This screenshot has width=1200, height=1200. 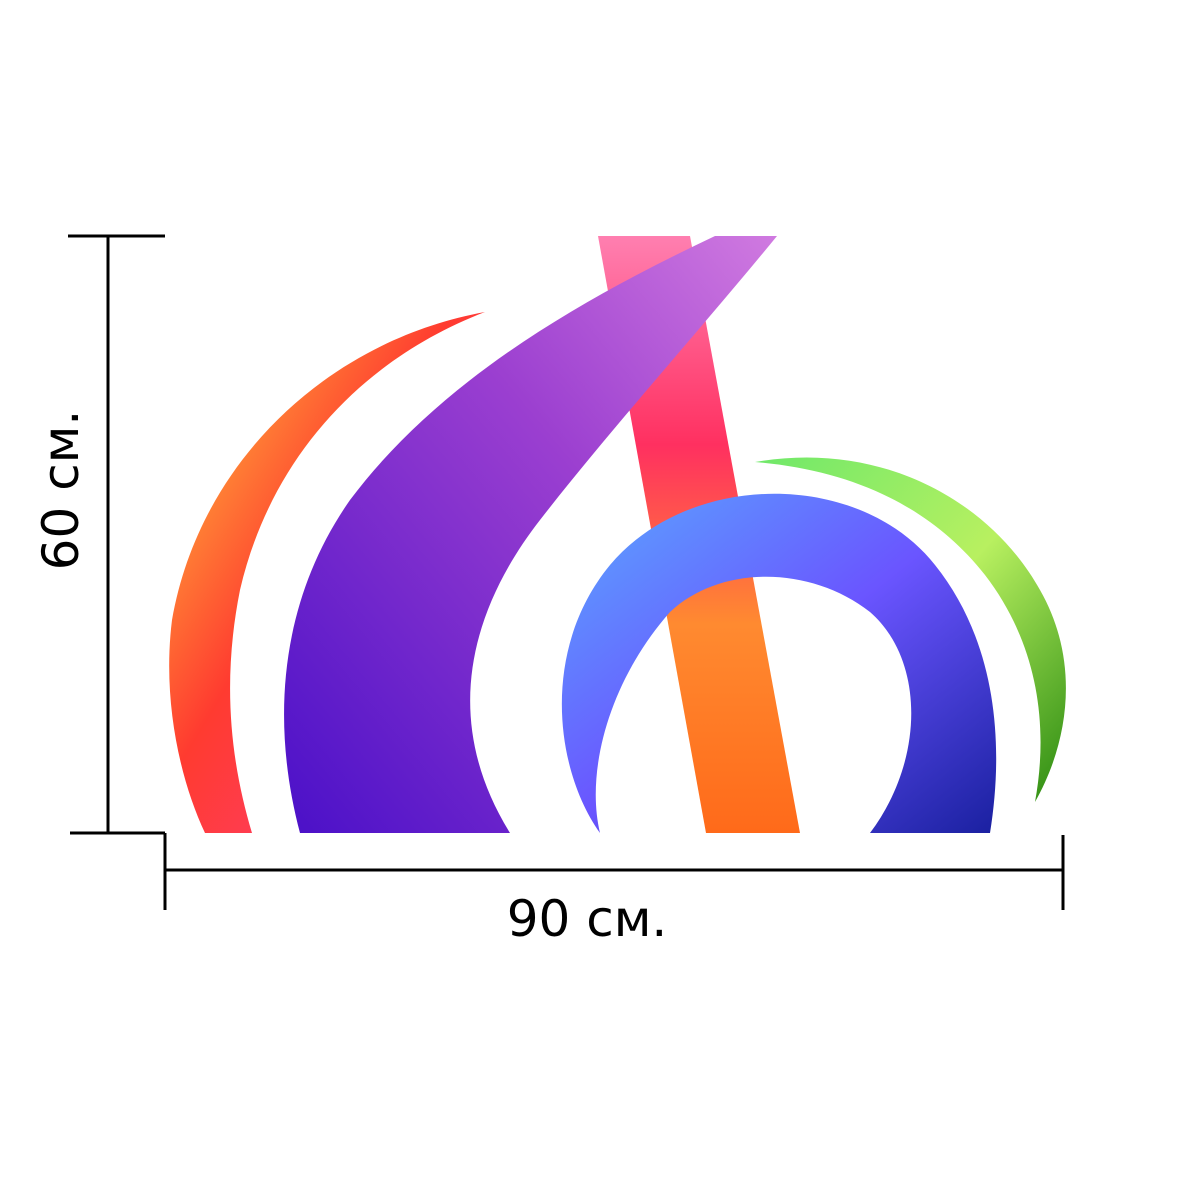 What do you see at coordinates (587, 919) in the screenshot?
I see `width-label: 90 см.` at bounding box center [587, 919].